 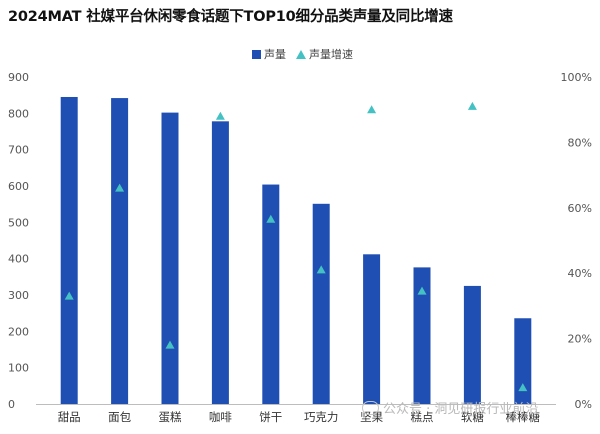 What do you see at coordinates (69, 417) in the screenshot?
I see `x-category-label: 甜品` at bounding box center [69, 417].